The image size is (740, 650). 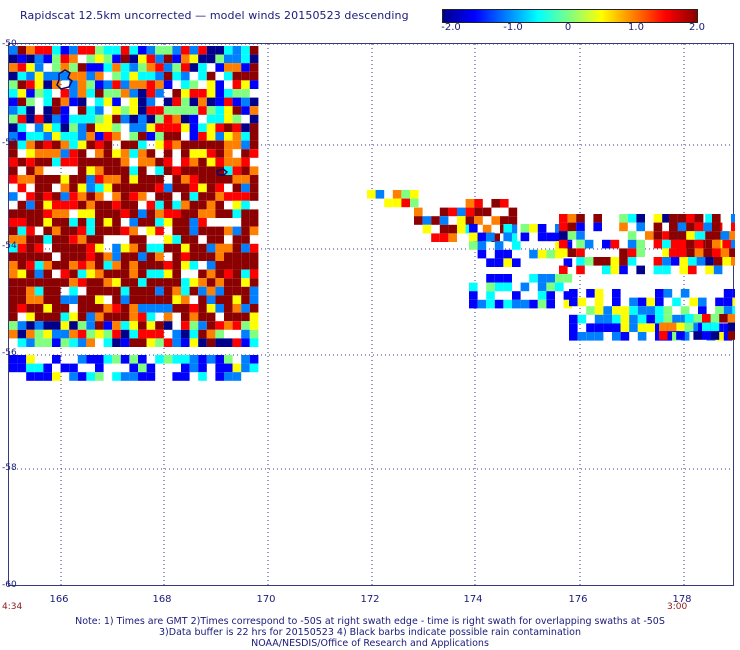 What do you see at coordinates (59, 599) in the screenshot?
I see `lon-label: 166` at bounding box center [59, 599].